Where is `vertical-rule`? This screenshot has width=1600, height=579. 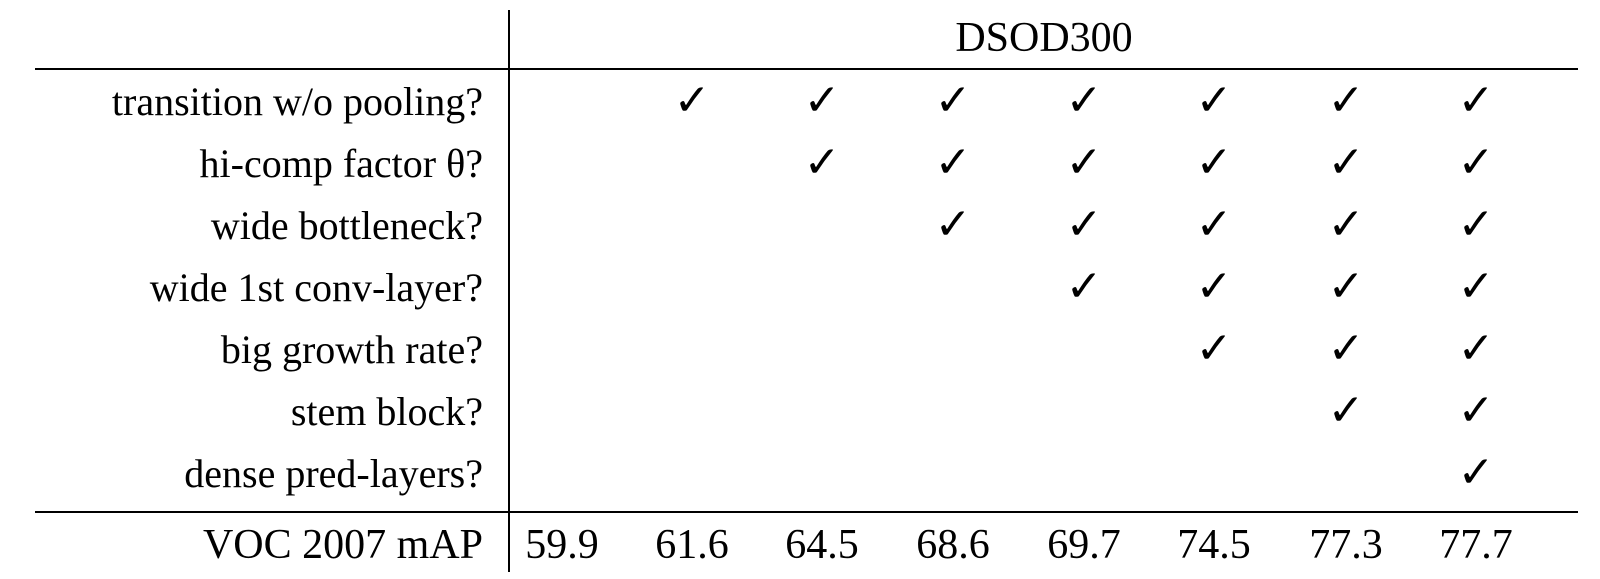 vertical-rule is located at coordinates (509, 291).